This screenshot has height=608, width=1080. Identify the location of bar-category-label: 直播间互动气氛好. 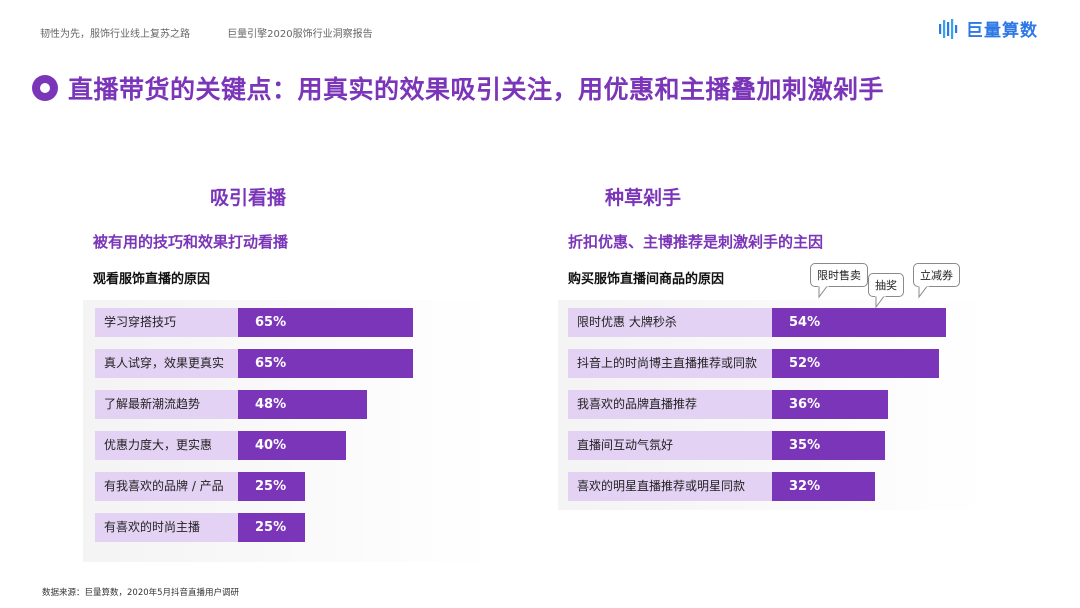
(670, 445).